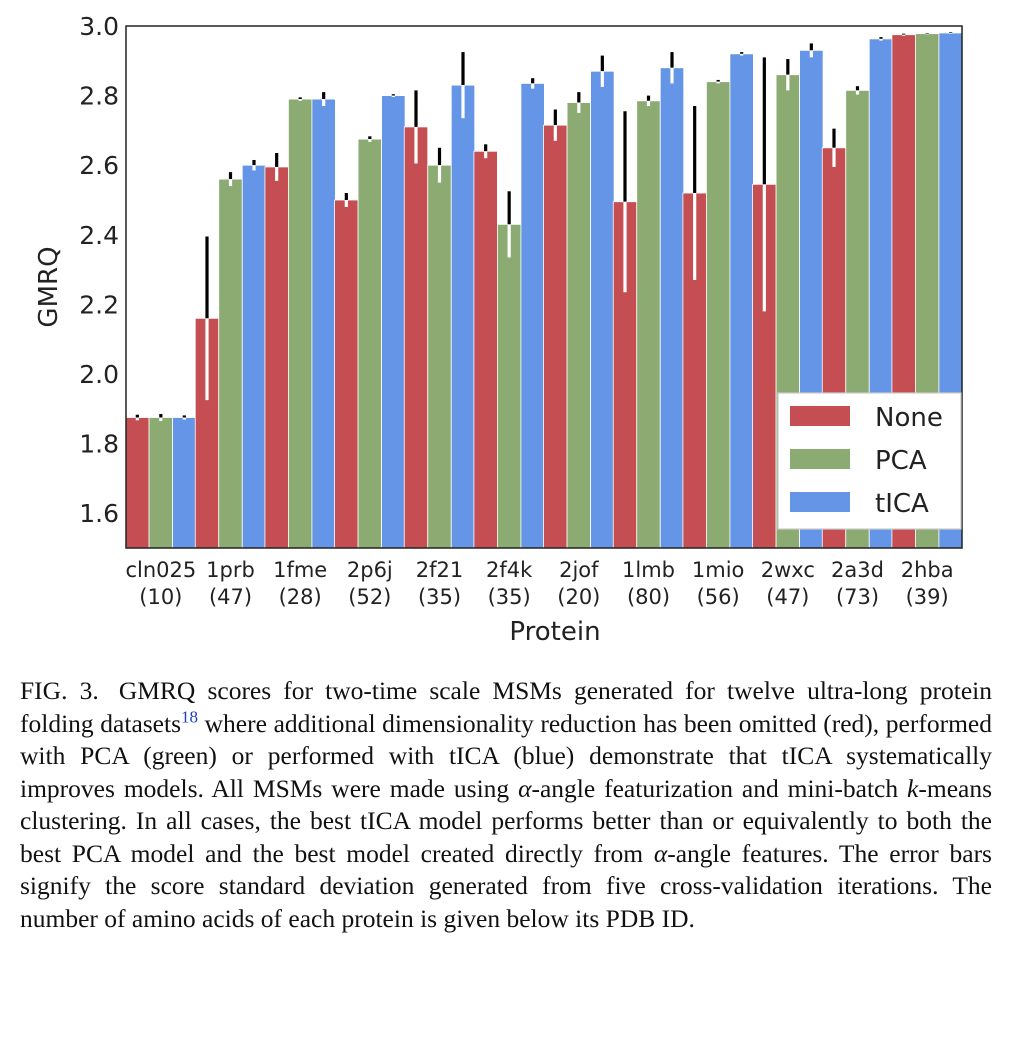 This screenshot has width=1012, height=1062. I want to click on bar-pca-1mio, so click(718, 315).